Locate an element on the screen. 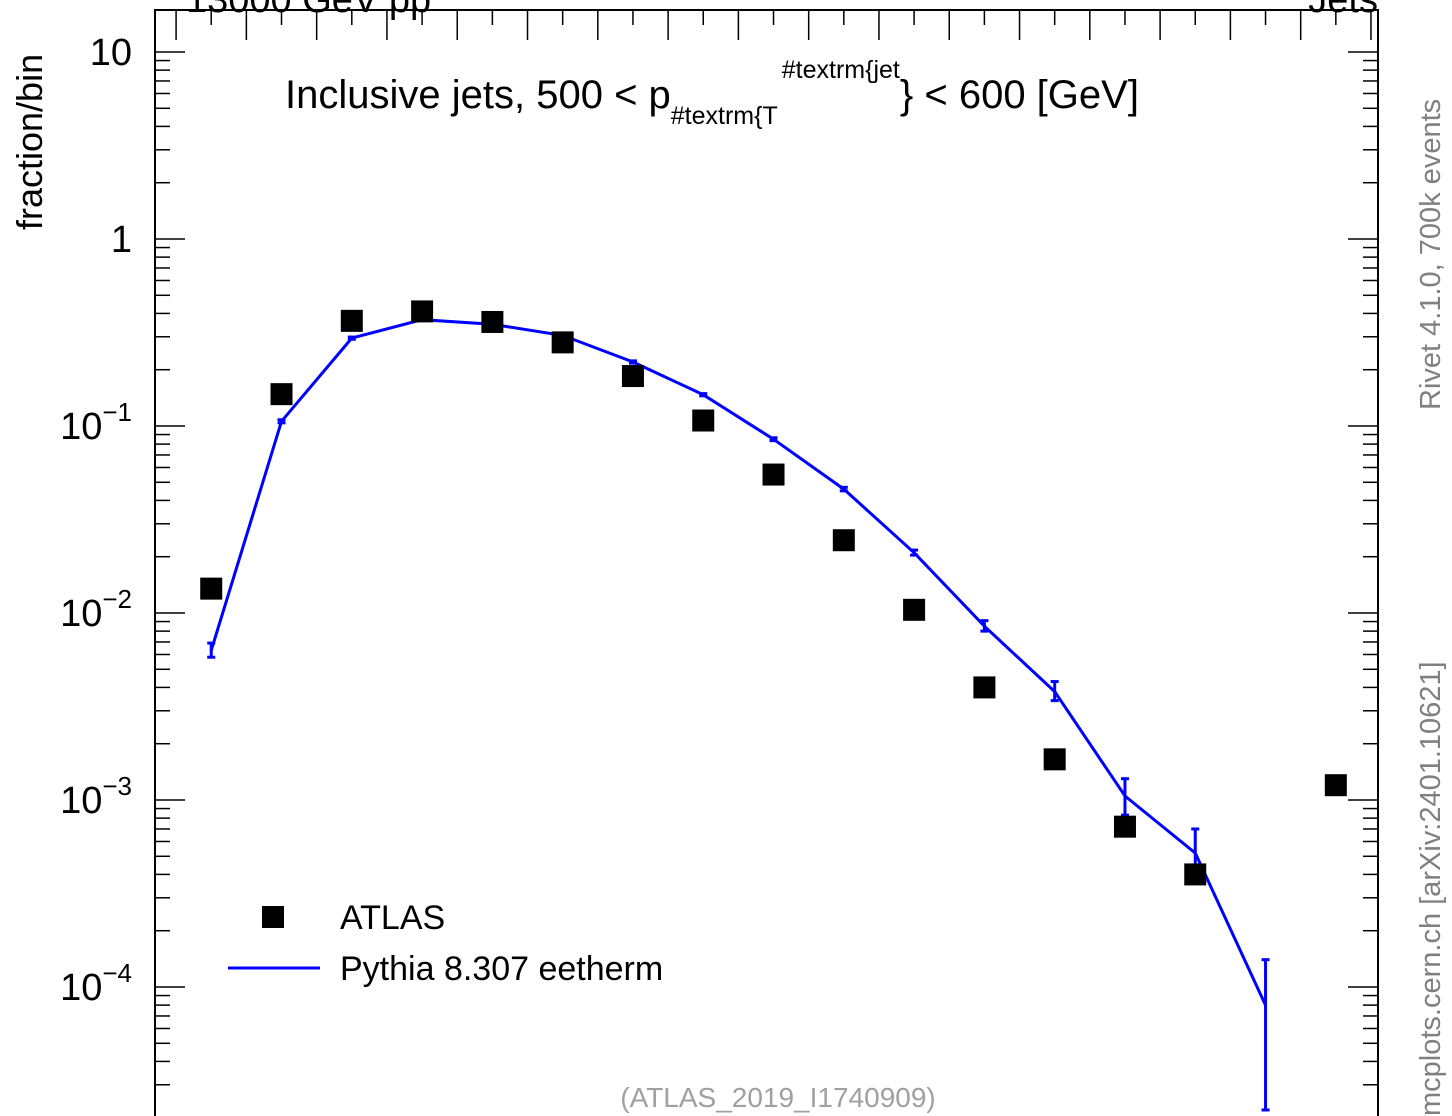 The height and width of the screenshot is (1116, 1452). y-tick-label: 10 is located at coordinates (111, 53).